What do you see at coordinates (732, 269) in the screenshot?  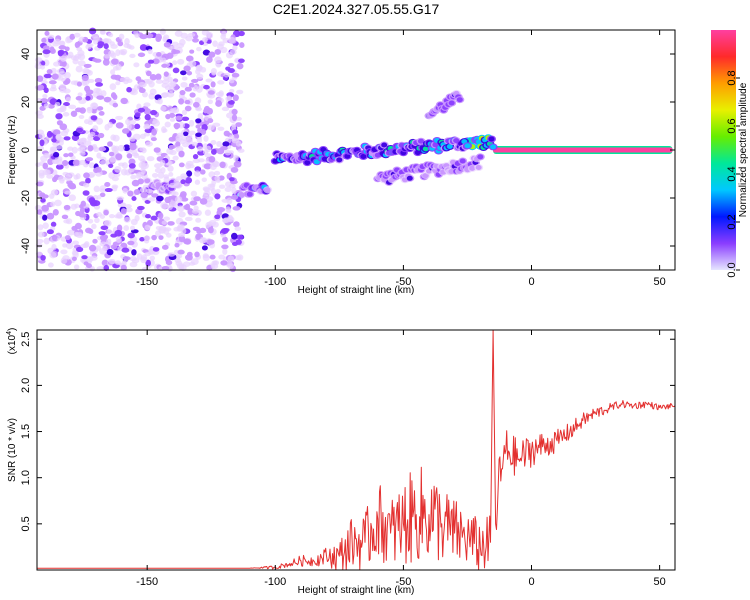 I see `colorbar-tick-label: 0.0` at bounding box center [732, 269].